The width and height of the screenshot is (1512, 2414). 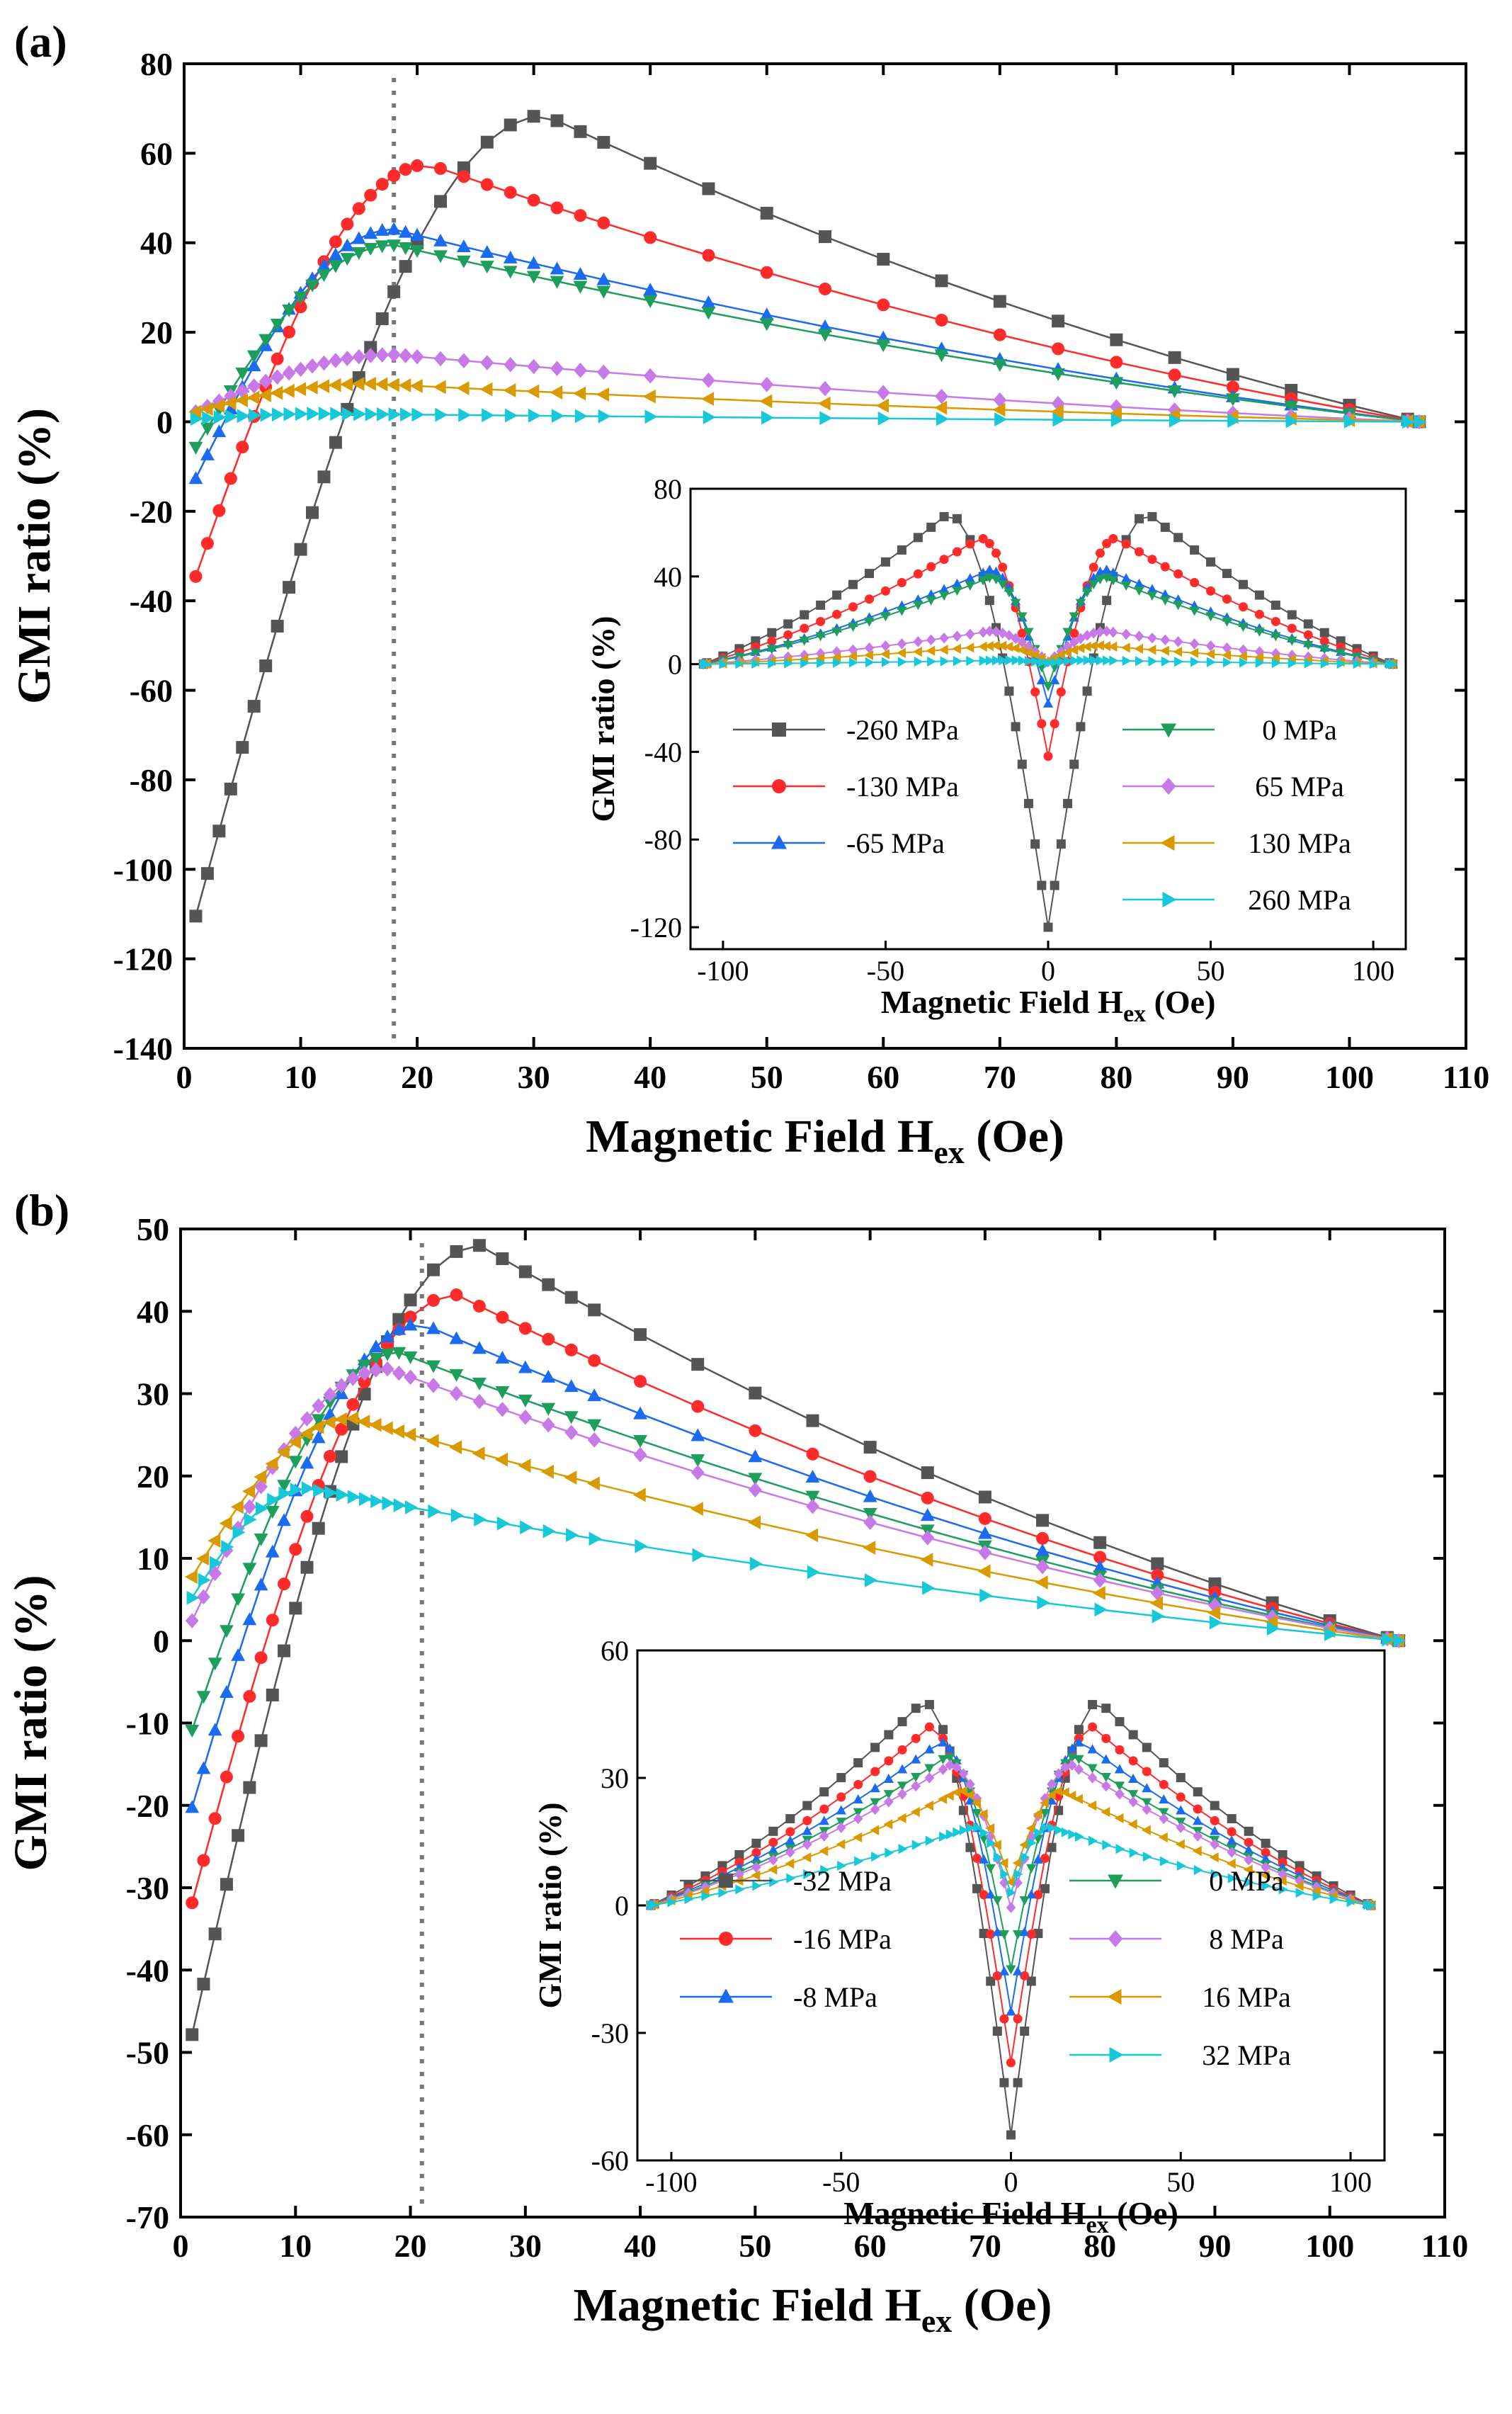 What do you see at coordinates (640, 2246) in the screenshot?
I see `x-tick-label: 40` at bounding box center [640, 2246].